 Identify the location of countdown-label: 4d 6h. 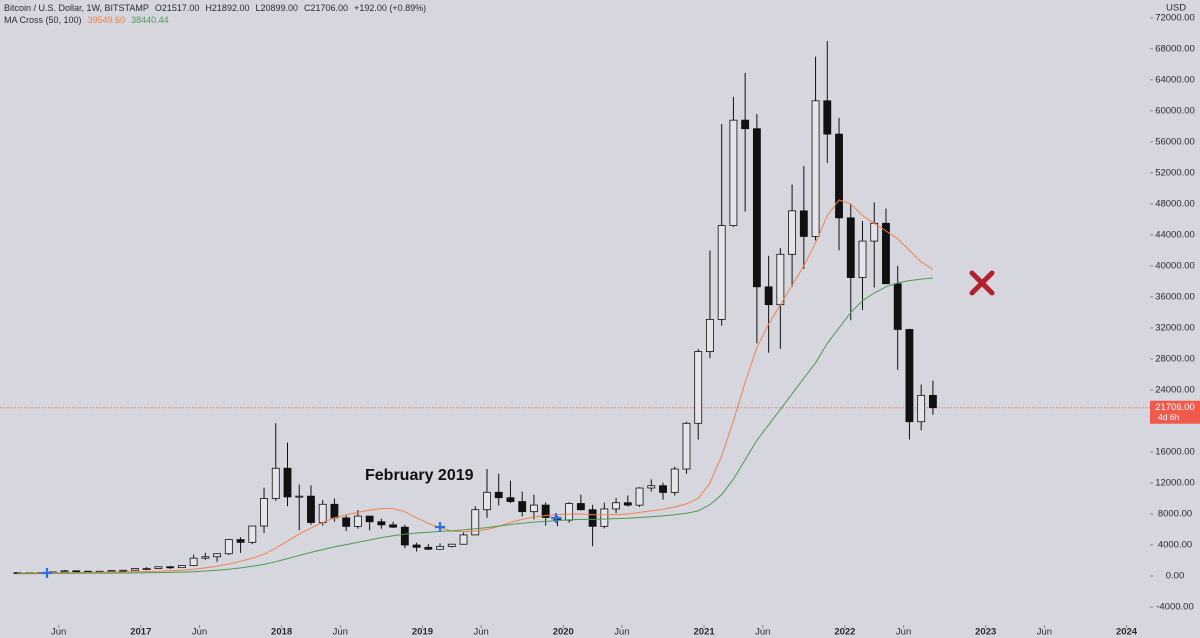
(1169, 417).